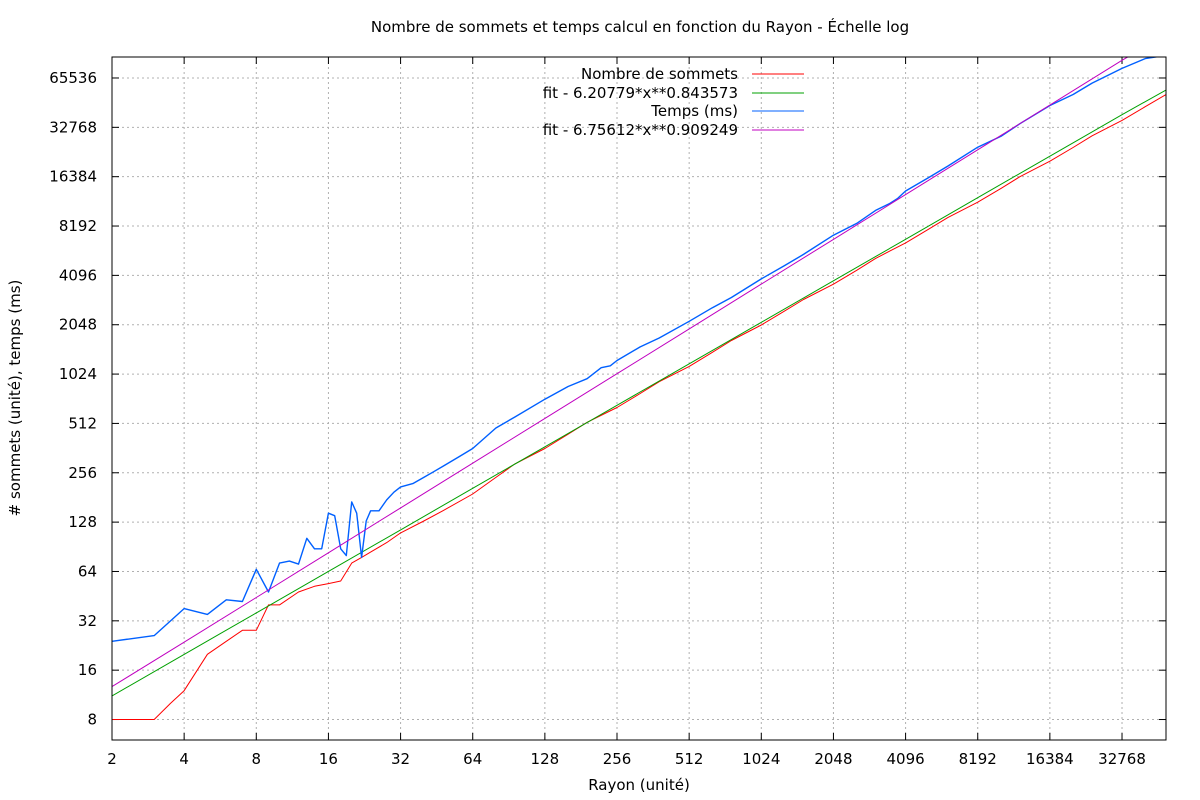  I want to click on x-tick-label: 1024, so click(761, 759).